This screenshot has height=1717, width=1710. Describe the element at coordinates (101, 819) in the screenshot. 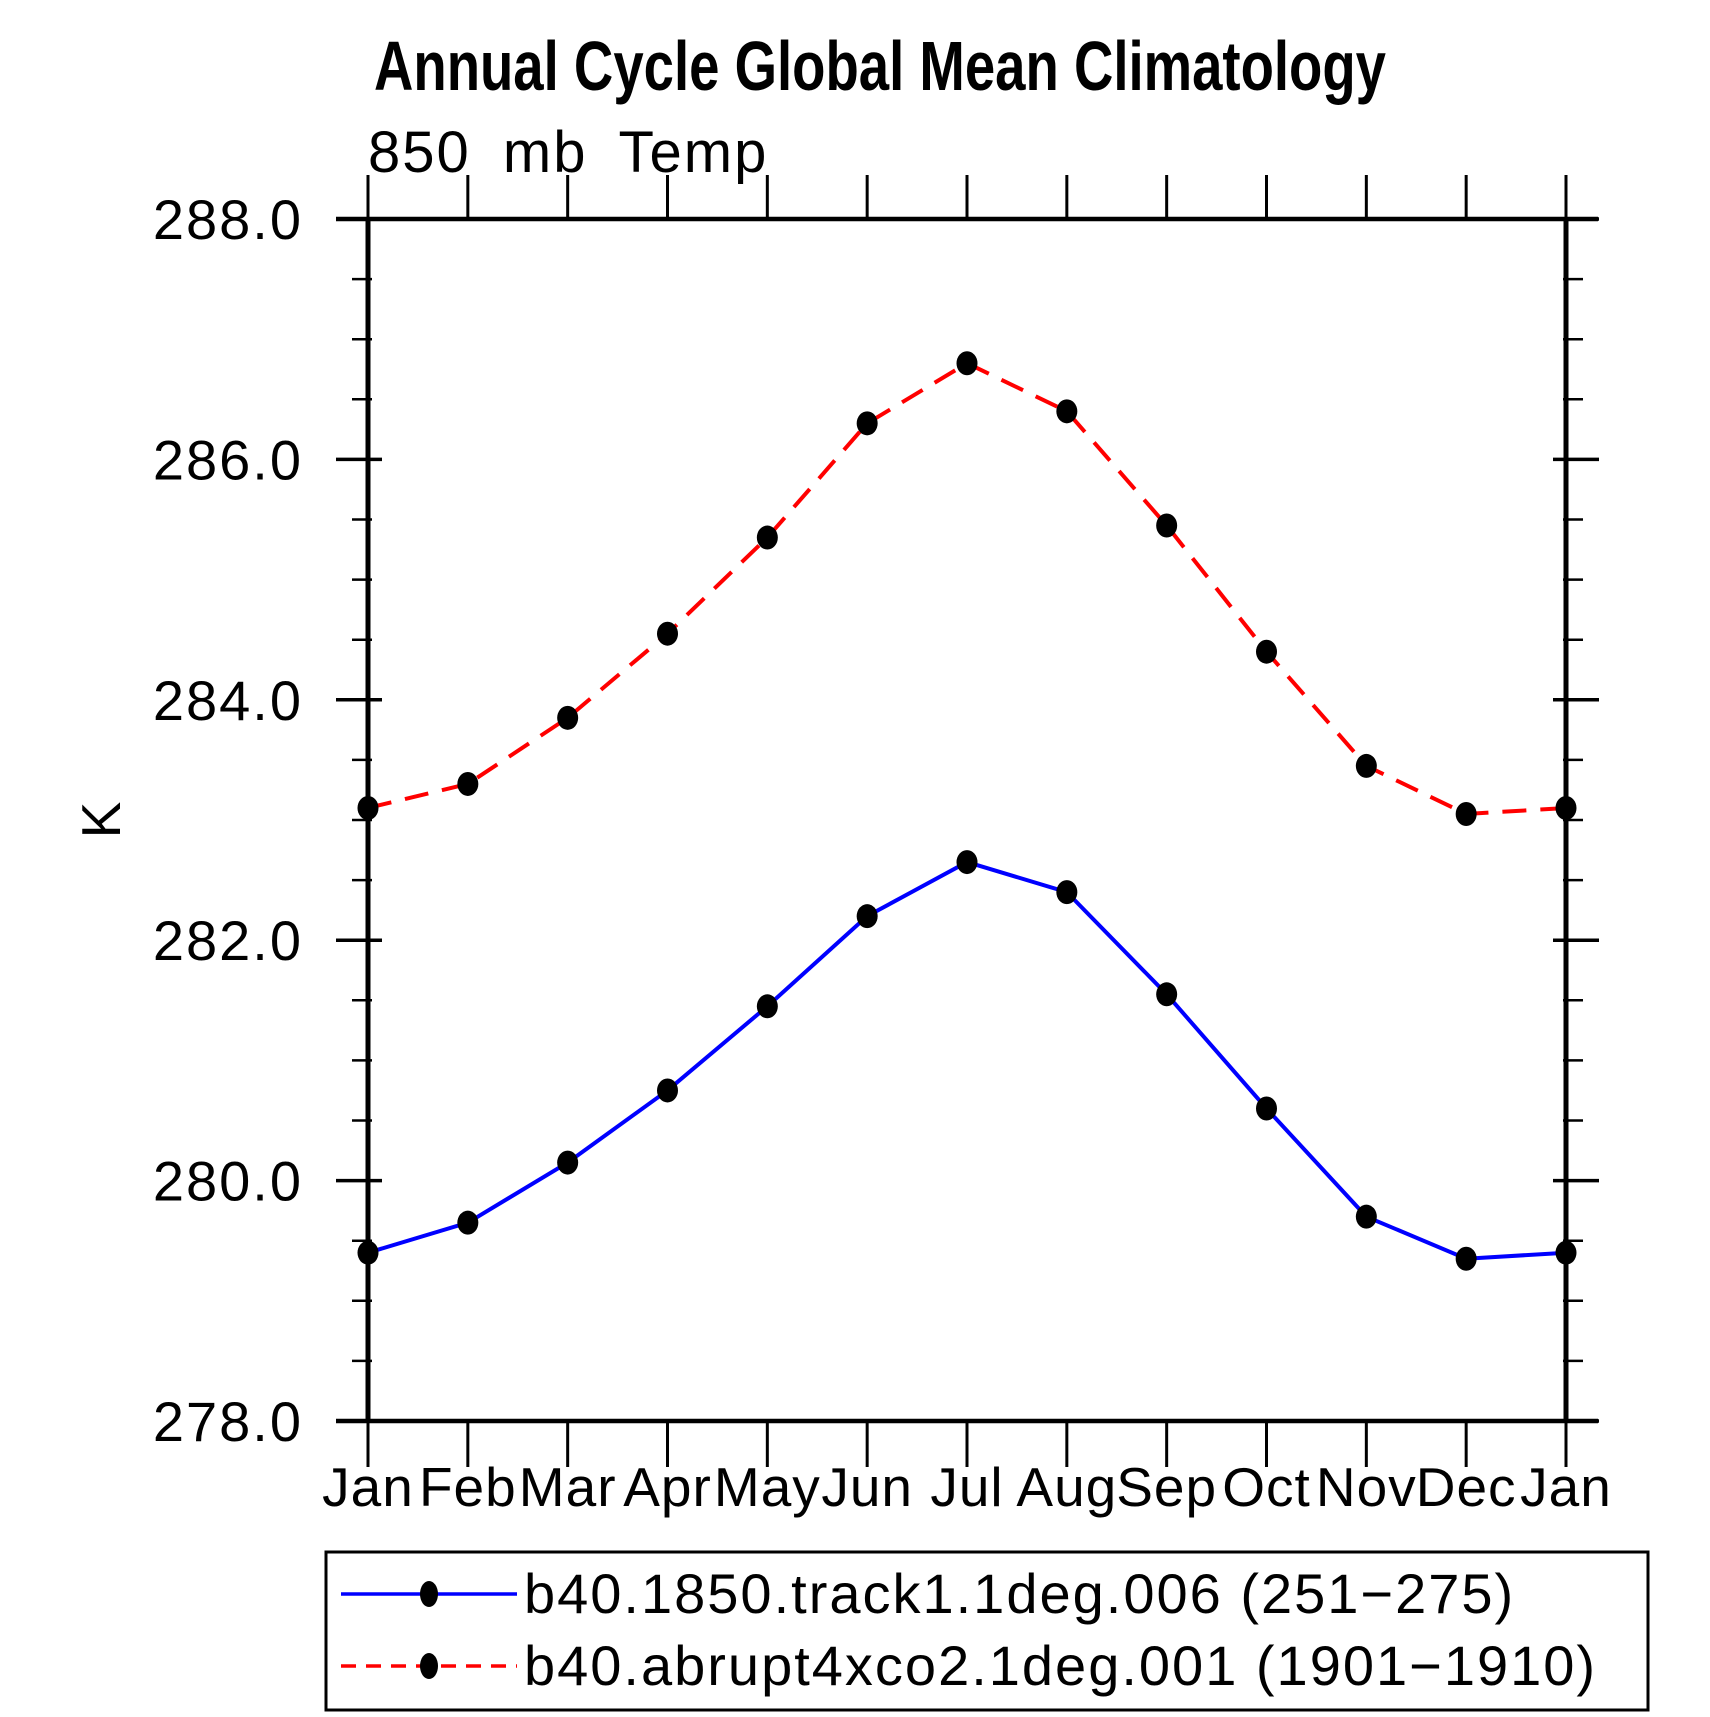

I see `y-axis-label: K` at that location.